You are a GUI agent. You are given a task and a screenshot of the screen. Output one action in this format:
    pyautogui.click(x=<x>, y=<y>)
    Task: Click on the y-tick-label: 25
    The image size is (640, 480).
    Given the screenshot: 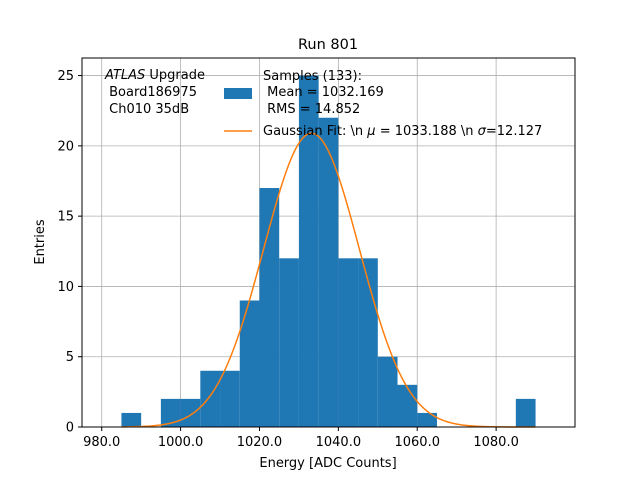 What is the action you would take?
    pyautogui.click(x=65, y=76)
    